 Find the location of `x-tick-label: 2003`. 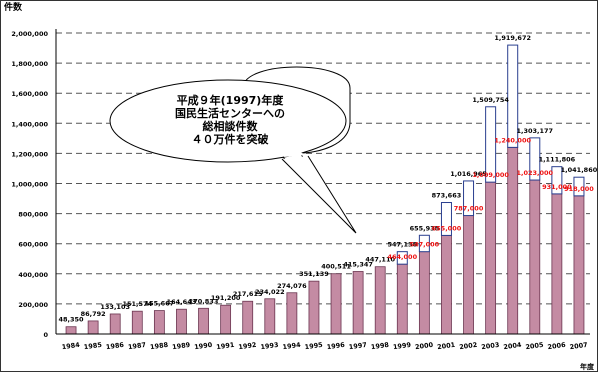

x-tick-label: 2003 is located at coordinates (490, 346).